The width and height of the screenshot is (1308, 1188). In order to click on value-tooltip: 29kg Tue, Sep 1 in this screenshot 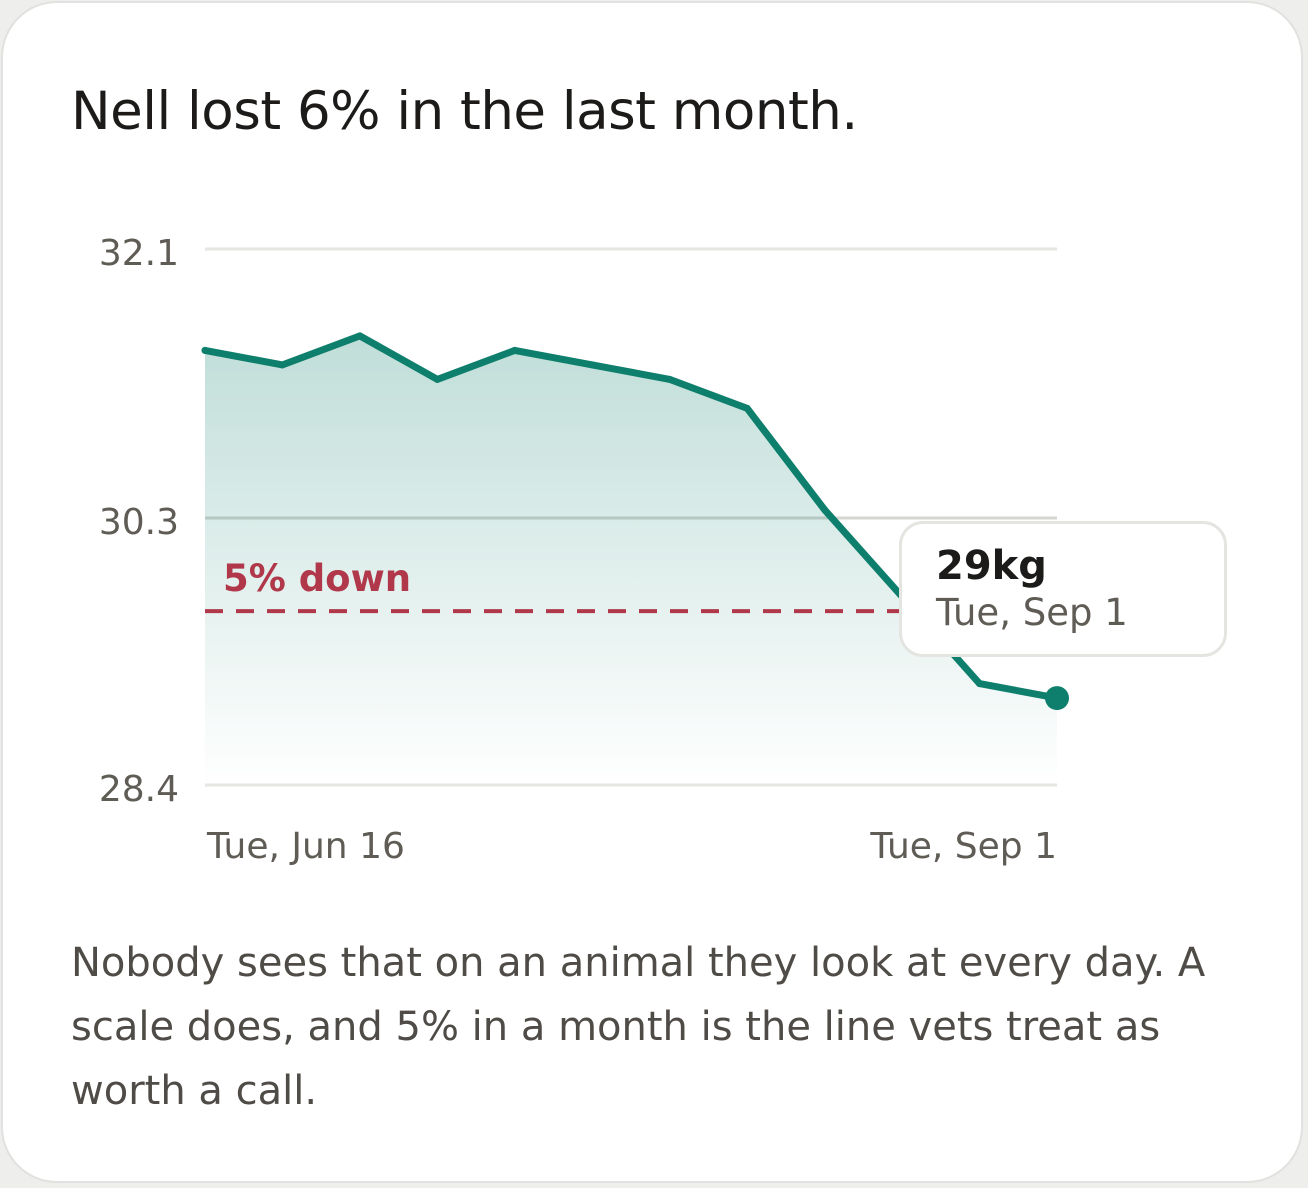, I will do `click(1063, 589)`.